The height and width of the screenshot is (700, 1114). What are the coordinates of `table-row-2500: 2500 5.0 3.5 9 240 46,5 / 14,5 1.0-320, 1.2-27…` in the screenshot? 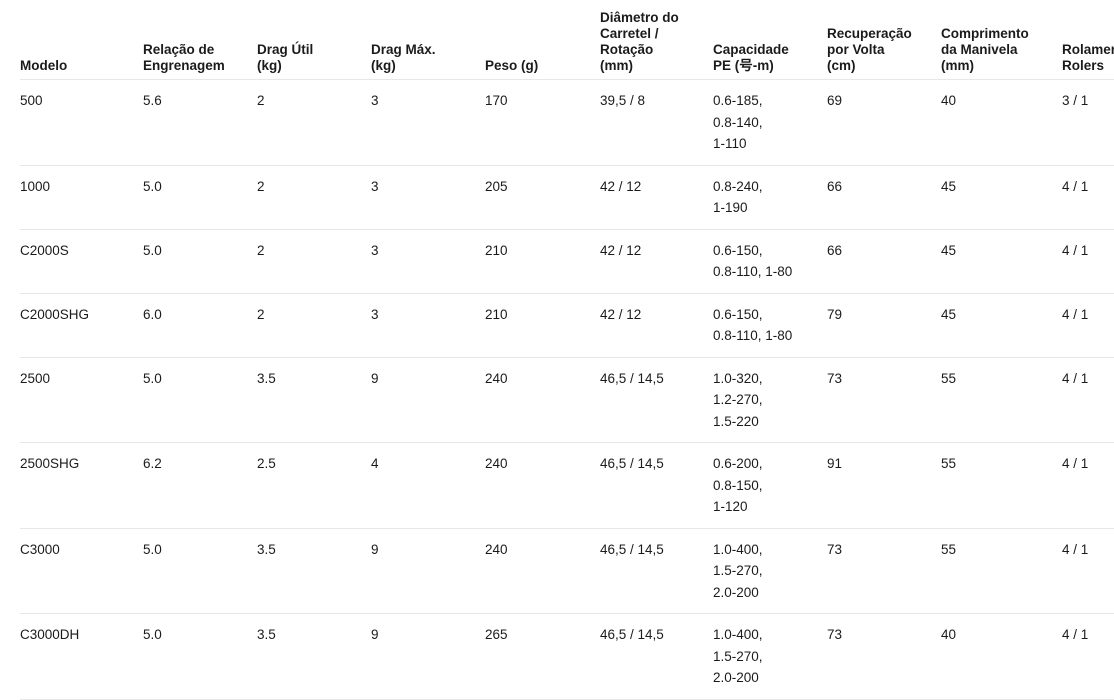 It's located at (567, 400).